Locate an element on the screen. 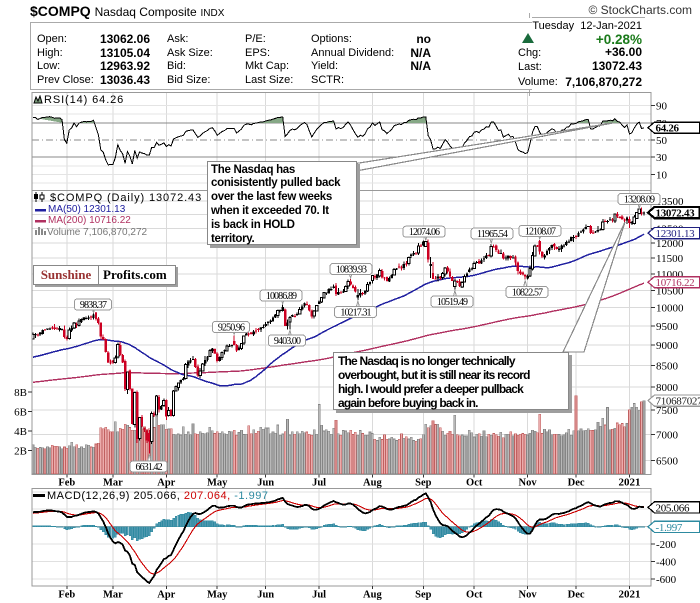 This screenshot has width=700, height=603. svg-text: 12074.06 is located at coordinates (424, 232).